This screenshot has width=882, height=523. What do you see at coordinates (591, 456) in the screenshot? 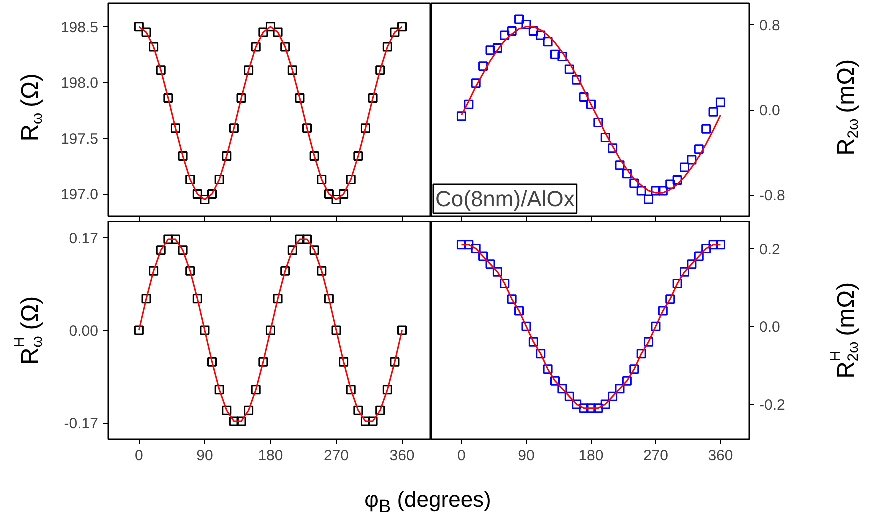
I see `x-tick-label: 180` at bounding box center [591, 456].